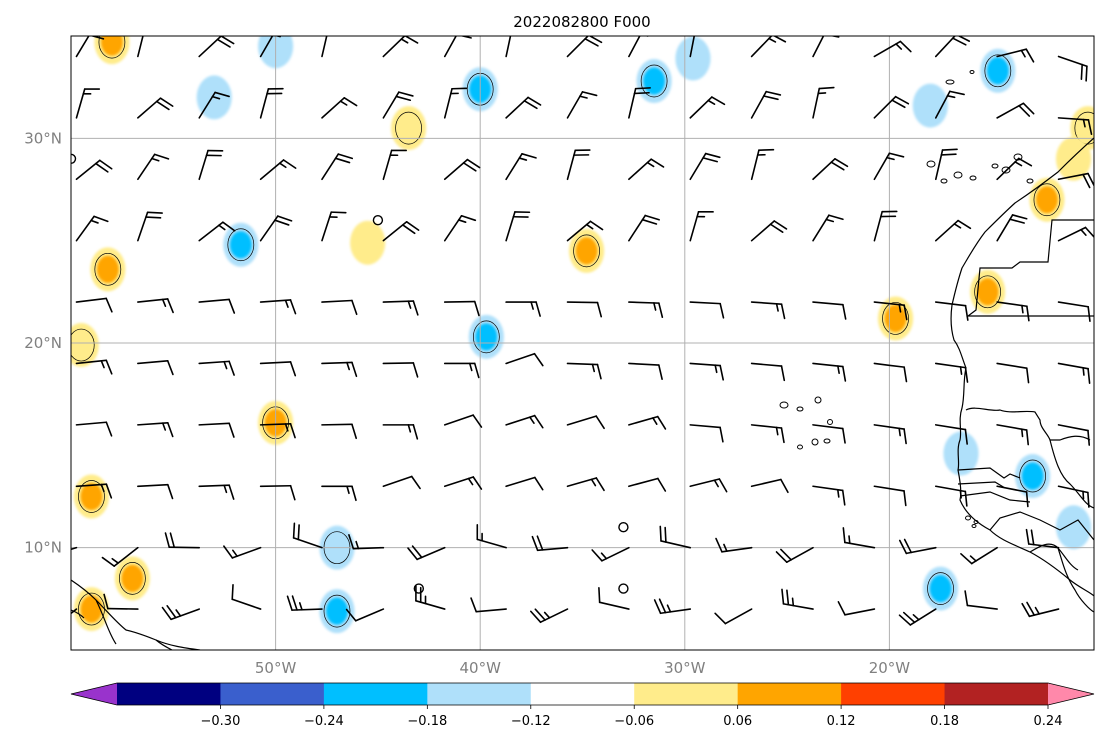 This screenshot has width=1105, height=741. Describe the element at coordinates (91, 496) in the screenshot. I see `anomaly-contour-line` at that location.